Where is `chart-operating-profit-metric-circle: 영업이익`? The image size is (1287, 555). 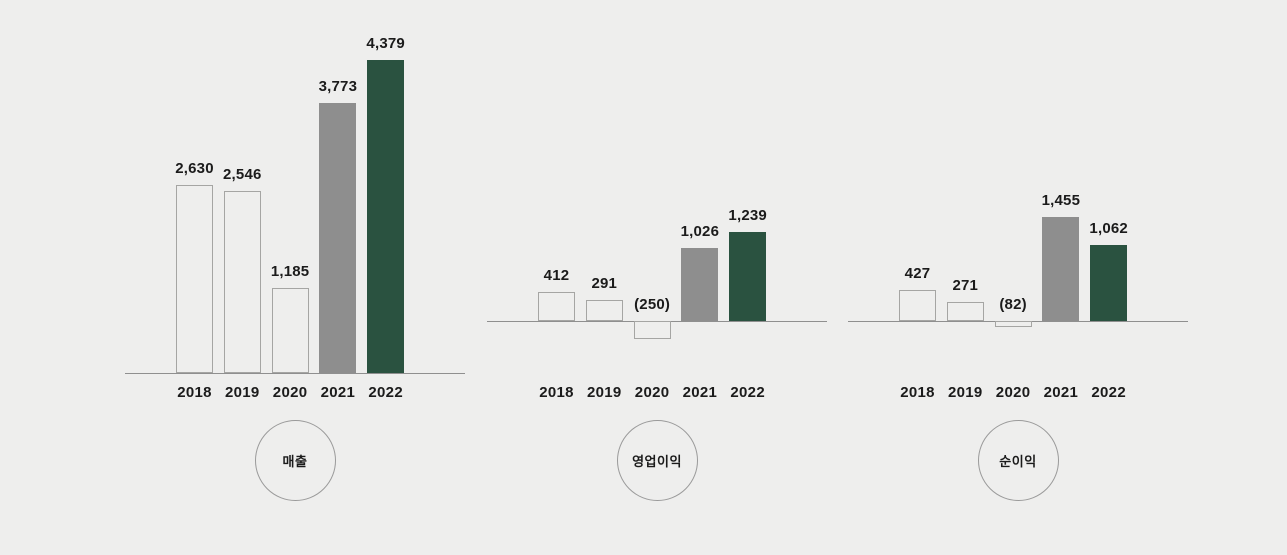
chart-operating-profit-metric-circle: 영업이익 is located at coordinates (657, 460).